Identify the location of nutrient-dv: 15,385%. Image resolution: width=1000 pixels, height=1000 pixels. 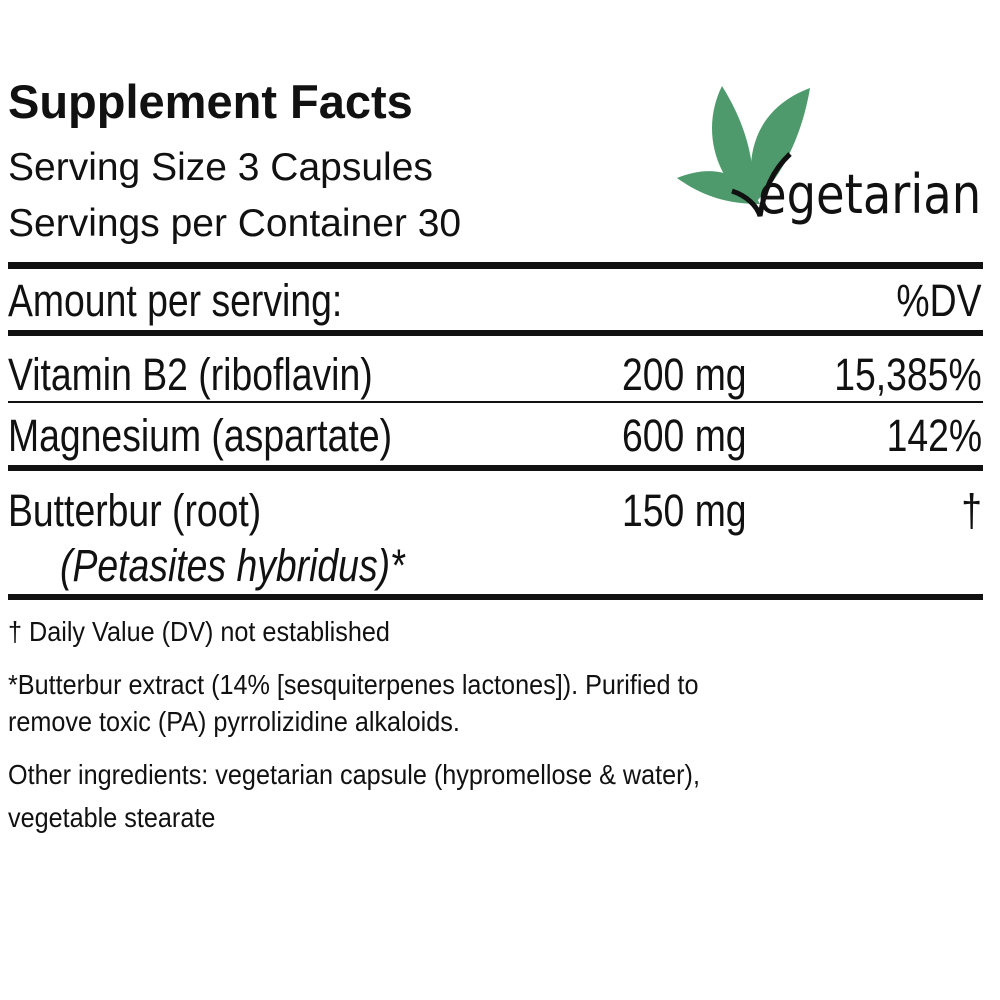
(908, 374).